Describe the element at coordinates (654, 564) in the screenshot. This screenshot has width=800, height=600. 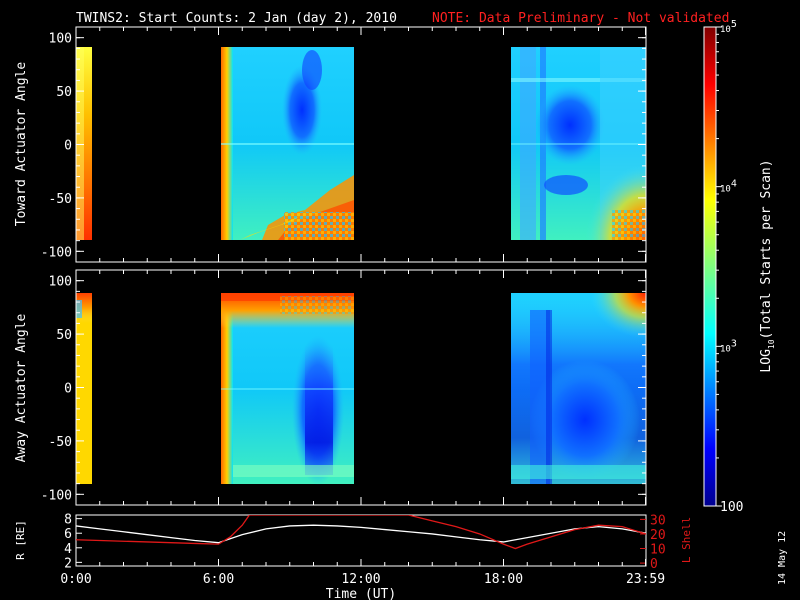
I see `l-tick-label: 0` at that location.